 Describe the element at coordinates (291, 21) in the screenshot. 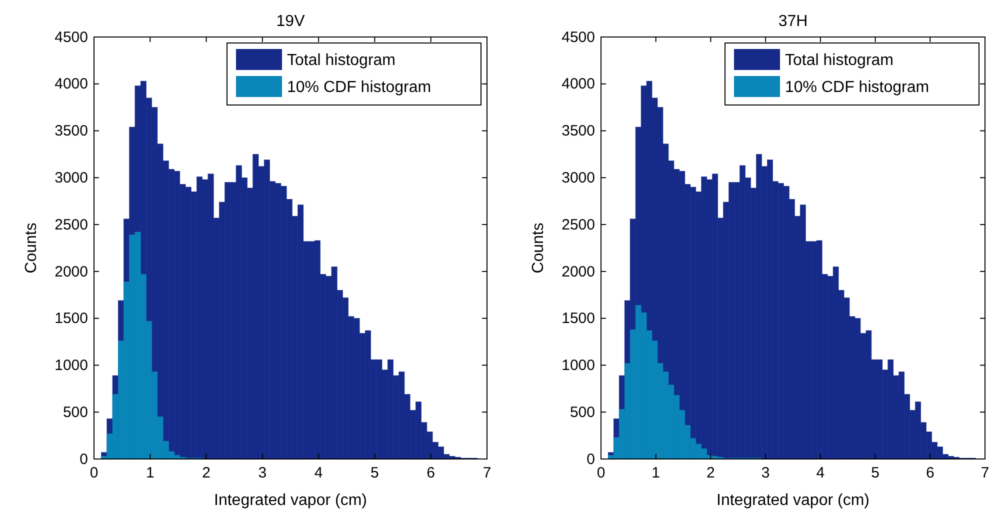

I see `chart-title: 19V` at that location.